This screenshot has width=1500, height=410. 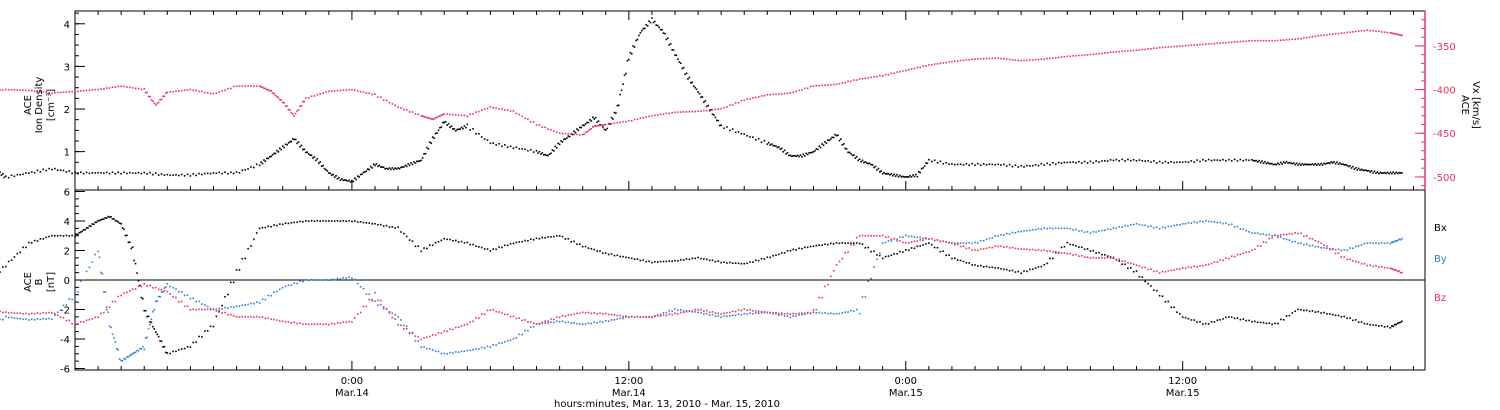 What do you see at coordinates (67, 110) in the screenshot?
I see `top-left-tick-label: 2` at bounding box center [67, 110].